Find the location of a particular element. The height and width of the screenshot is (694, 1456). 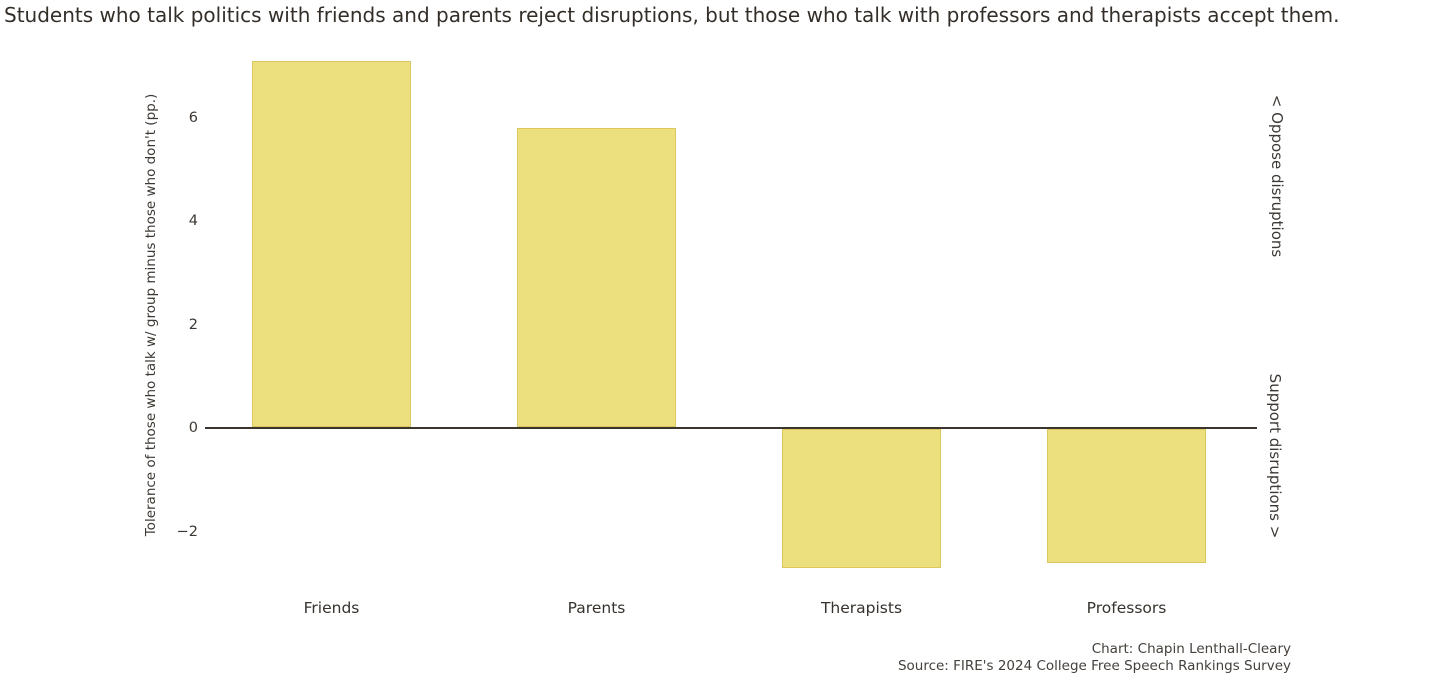

x-category-label: Friends is located at coordinates (331, 608).